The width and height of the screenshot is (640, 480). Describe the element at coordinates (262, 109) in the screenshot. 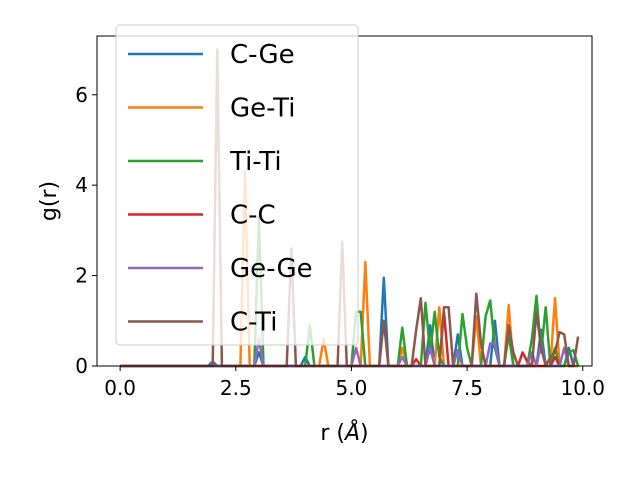

I see `legend-label-ge-ti: Ge-Ti` at that location.